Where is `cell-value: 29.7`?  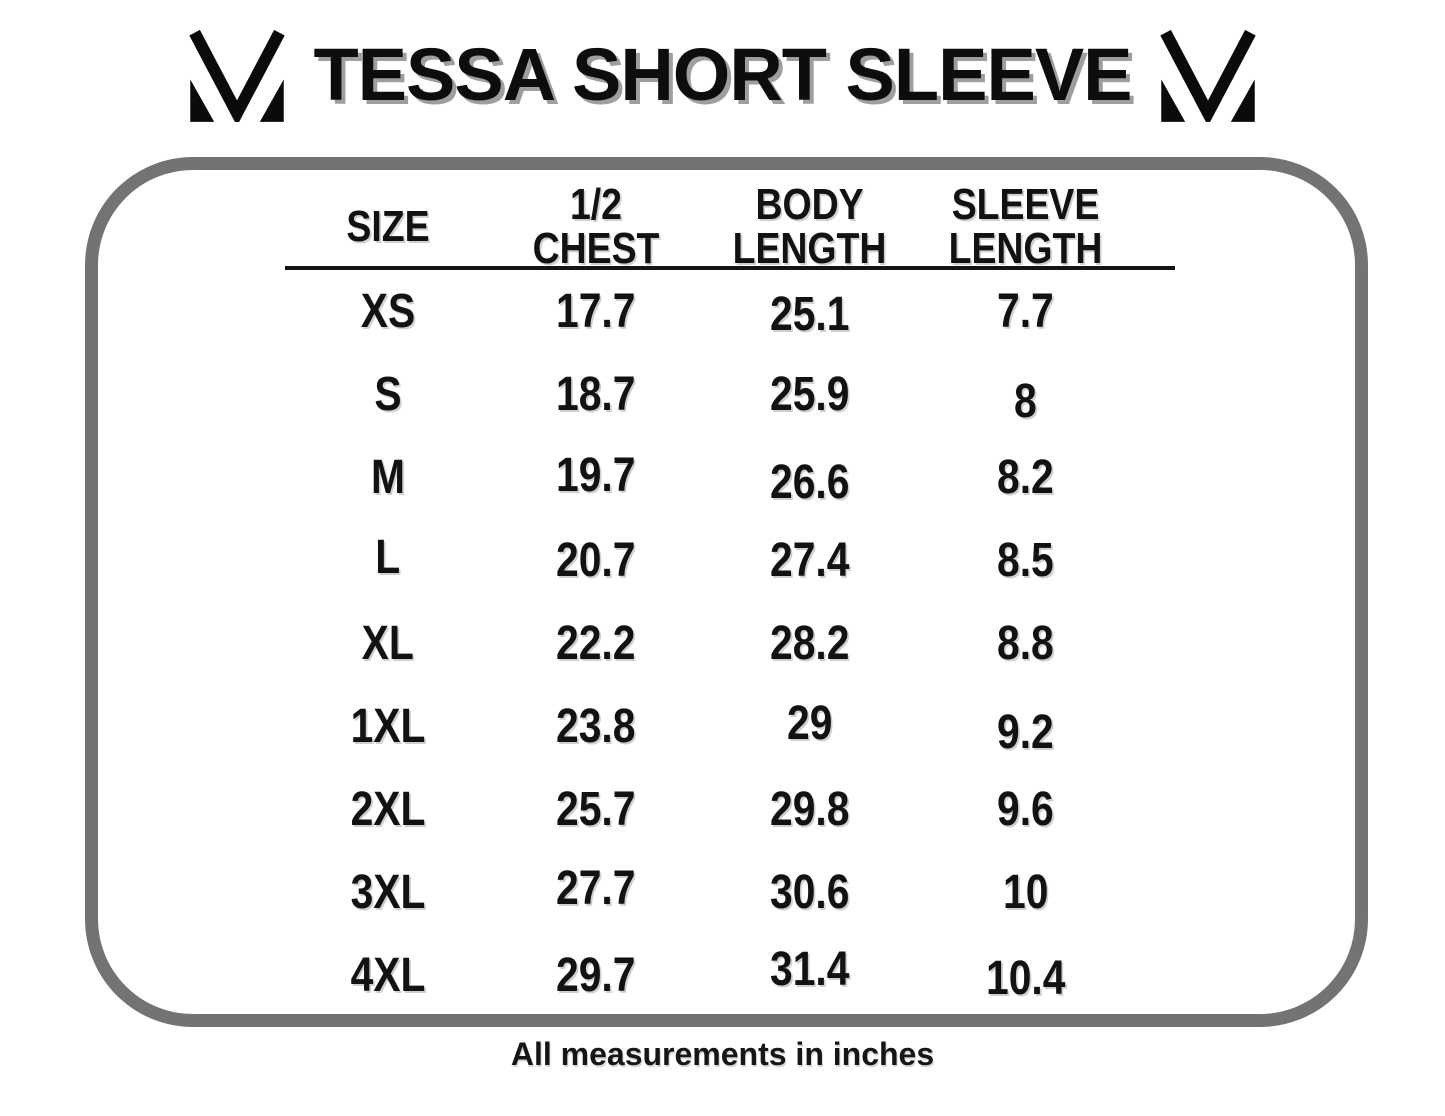 cell-value: 29.7 is located at coordinates (596, 975).